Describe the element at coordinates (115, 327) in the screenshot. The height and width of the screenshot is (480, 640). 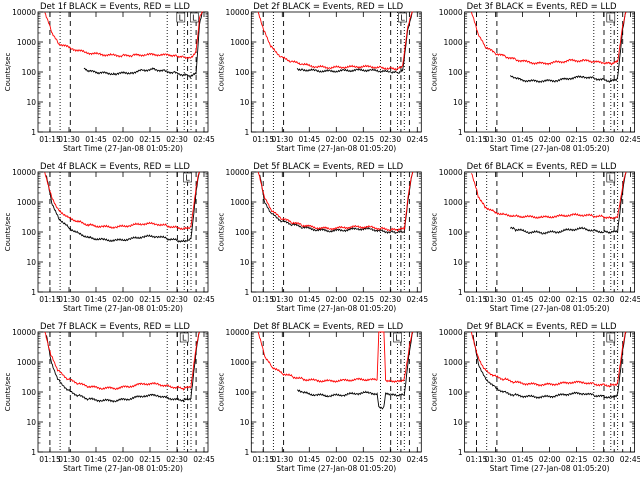
I see `chart-title: Det 7f BLACK = Events, RED = LLD` at that location.